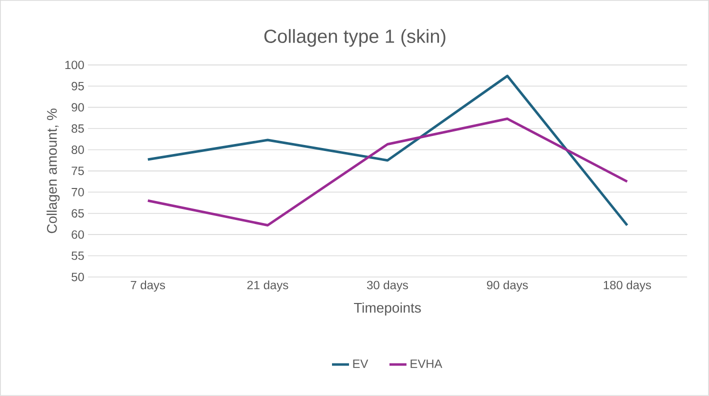 The height and width of the screenshot is (396, 709). Describe the element at coordinates (267, 286) in the screenshot. I see `x-tick-label: 21 days` at that location.